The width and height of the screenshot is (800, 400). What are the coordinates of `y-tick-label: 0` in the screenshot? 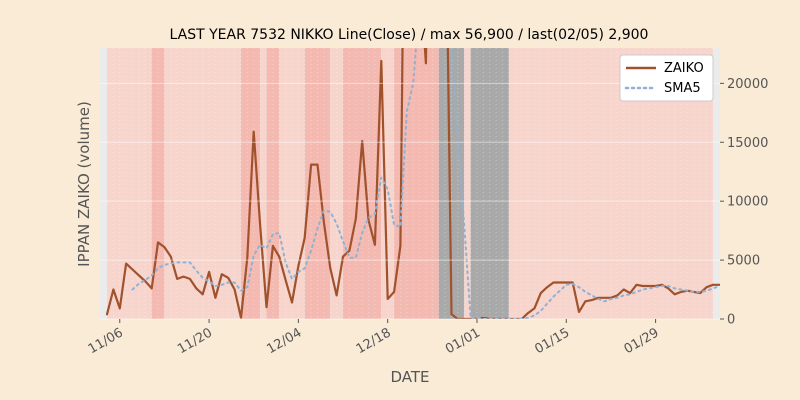 It's located at (731, 320).